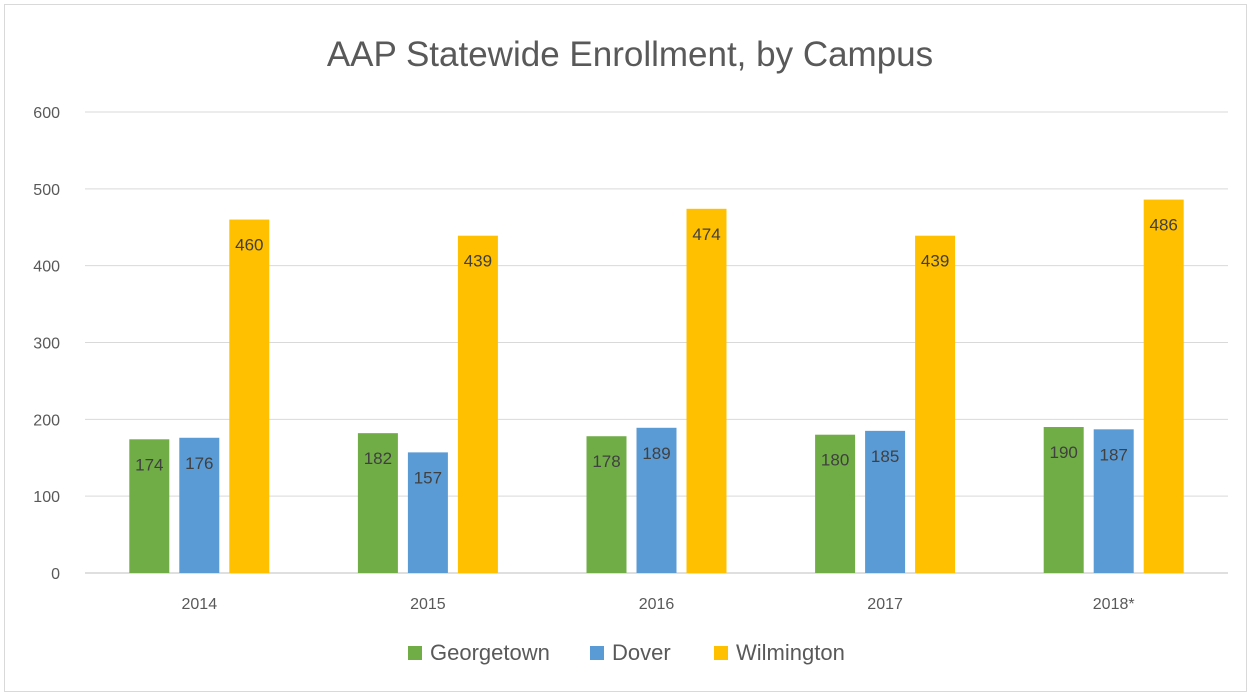  I want to click on chart-title: AAP Statewide Enrollment, by Campus, so click(630, 54).